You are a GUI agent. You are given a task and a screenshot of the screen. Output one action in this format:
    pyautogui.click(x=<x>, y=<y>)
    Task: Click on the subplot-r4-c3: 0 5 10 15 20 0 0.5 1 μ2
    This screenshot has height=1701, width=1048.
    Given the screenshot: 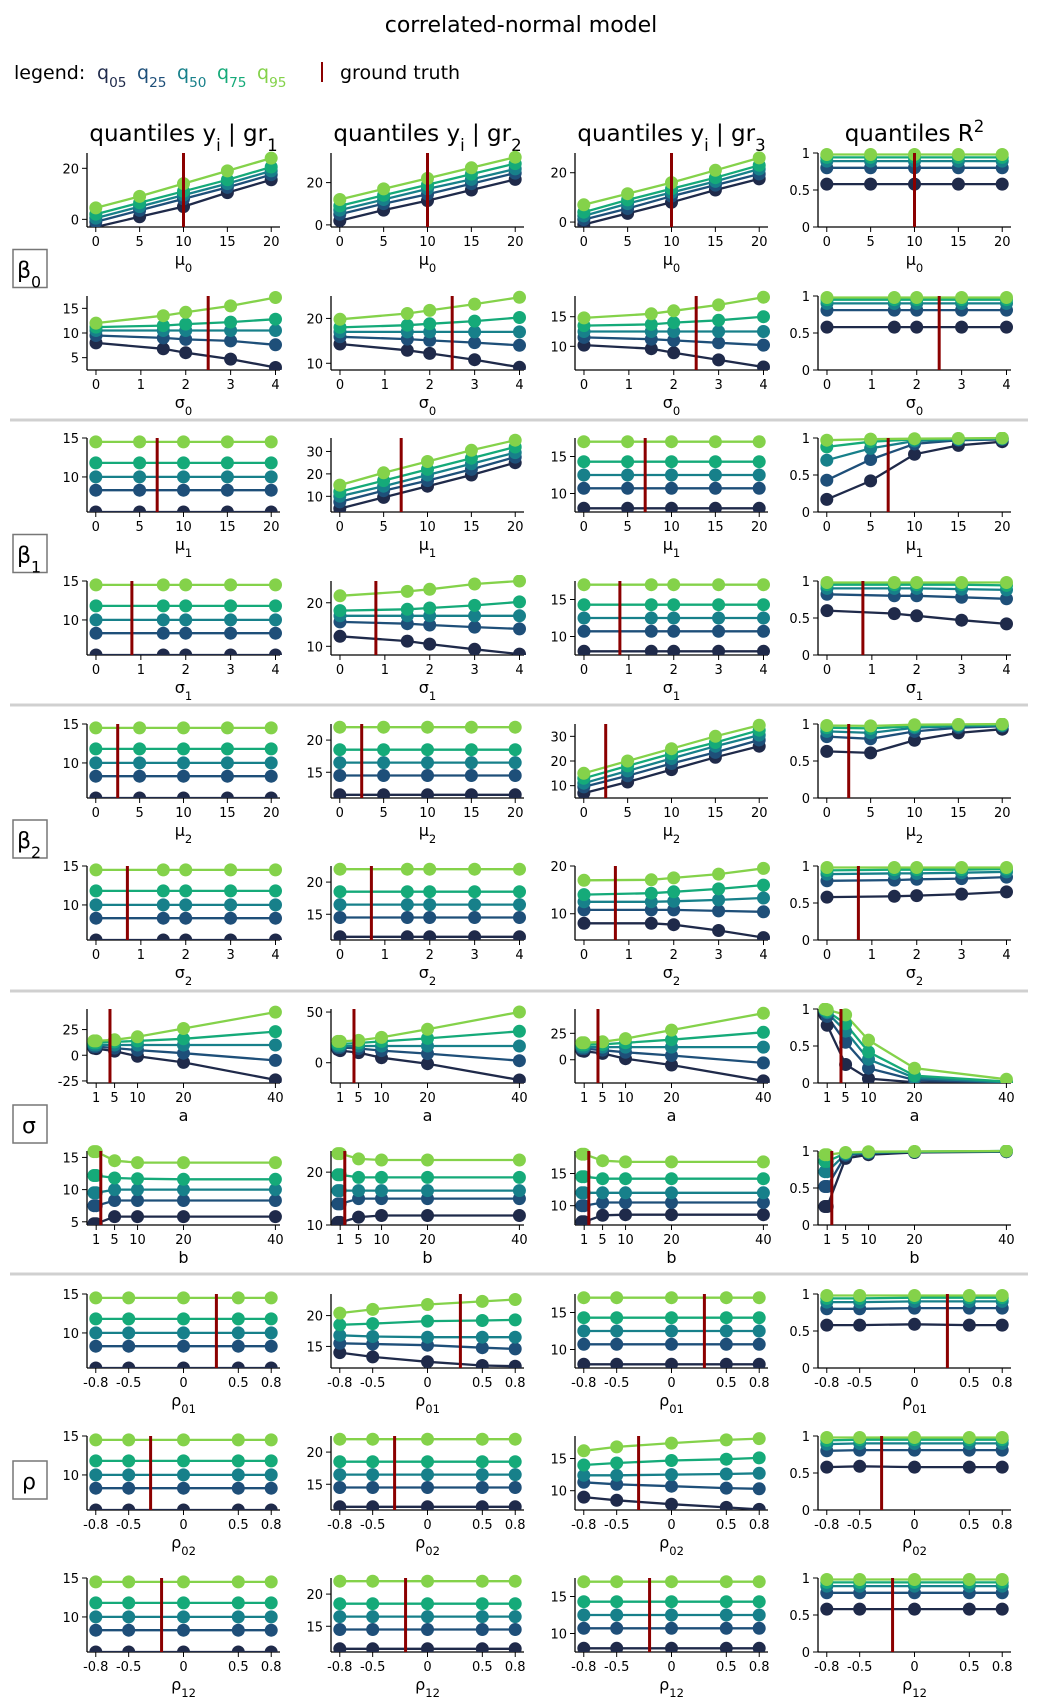 What is the action you would take?
    pyautogui.click(x=900, y=782)
    